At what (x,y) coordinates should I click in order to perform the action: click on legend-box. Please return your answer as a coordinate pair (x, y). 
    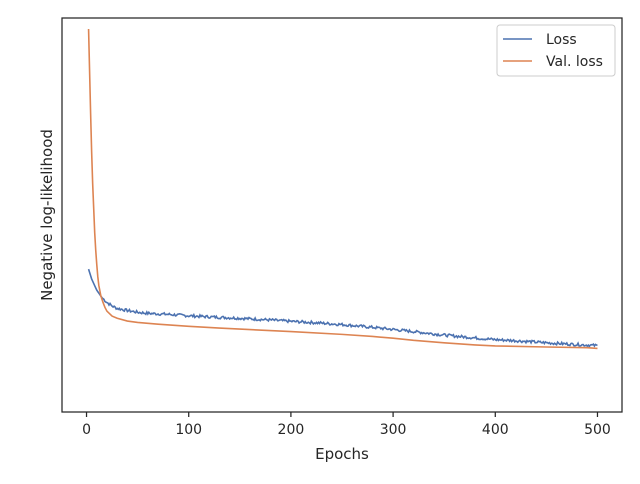
    Looking at the image, I should click on (556, 50).